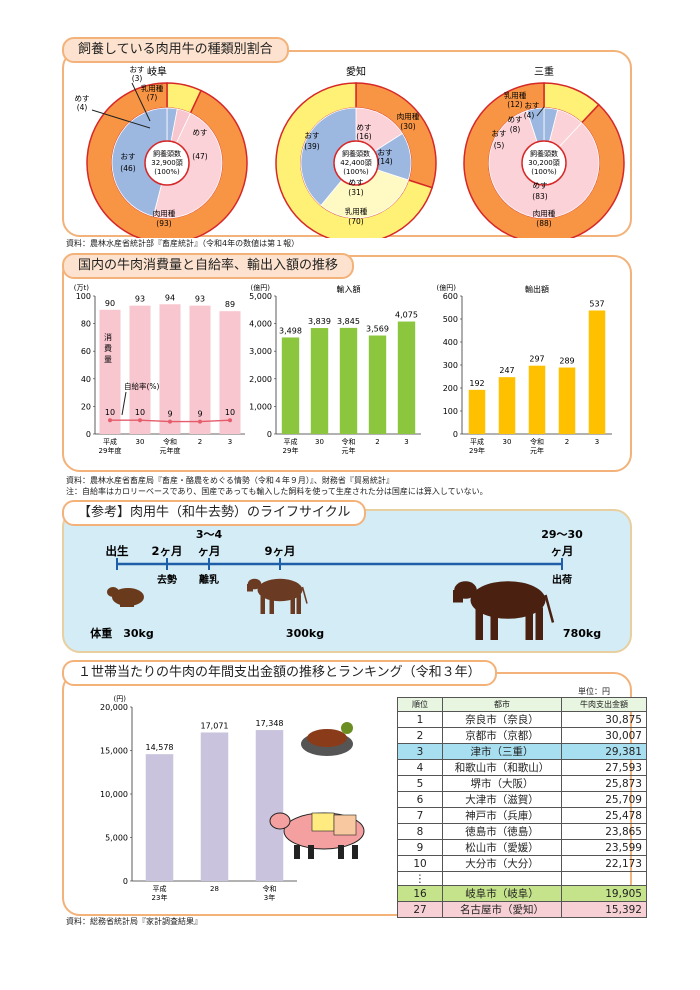  What do you see at coordinates (522, 864) in the screenshot?
I see `ranking-row: 10 大分市（大分） 22,173` at bounding box center [522, 864].